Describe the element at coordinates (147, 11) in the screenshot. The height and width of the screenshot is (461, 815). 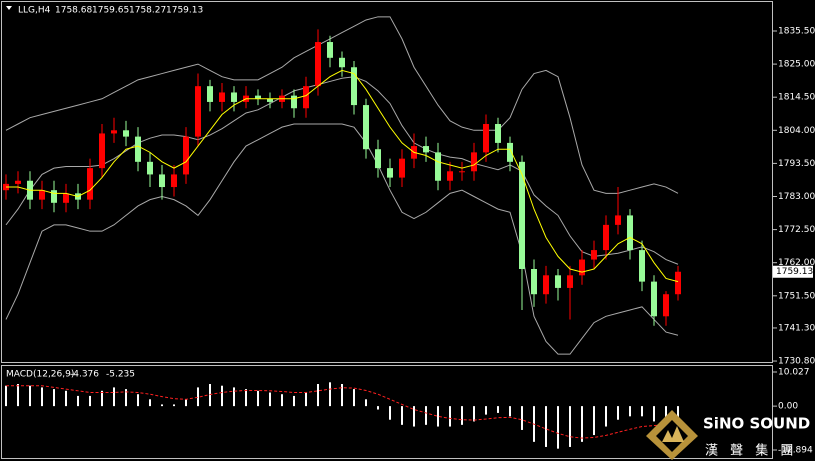
I see `low-price: 1758.27` at that location.